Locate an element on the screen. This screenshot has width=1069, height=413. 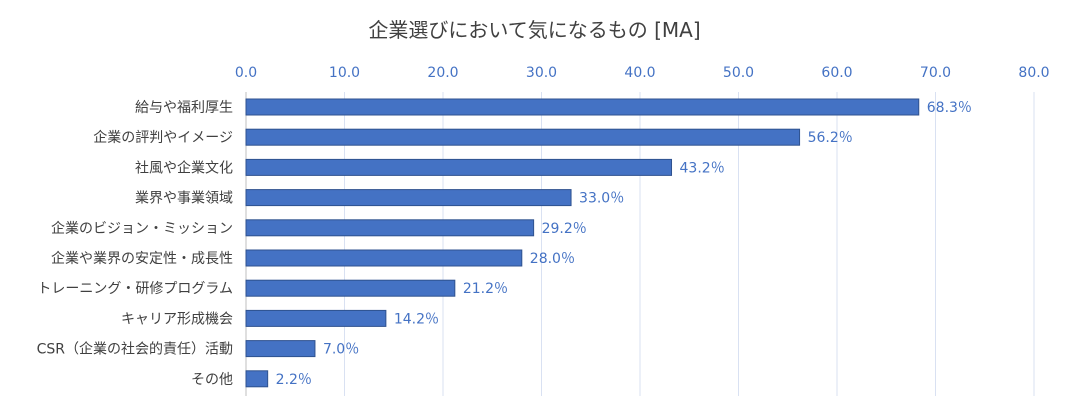
chart-title: 企業選びにおいて気になるもの [MA] is located at coordinates (534, 30).